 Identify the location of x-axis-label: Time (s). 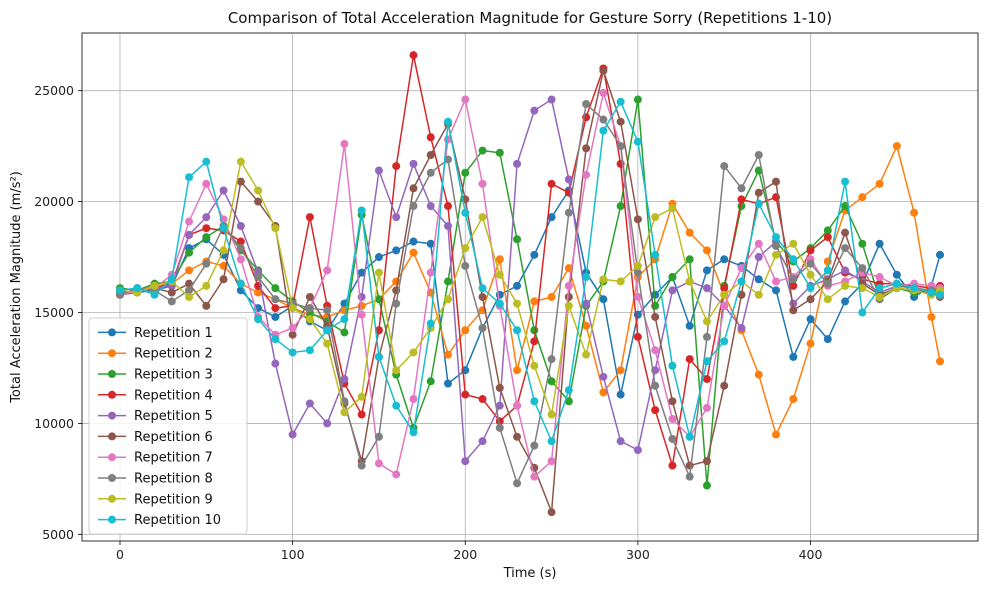
(530, 573).